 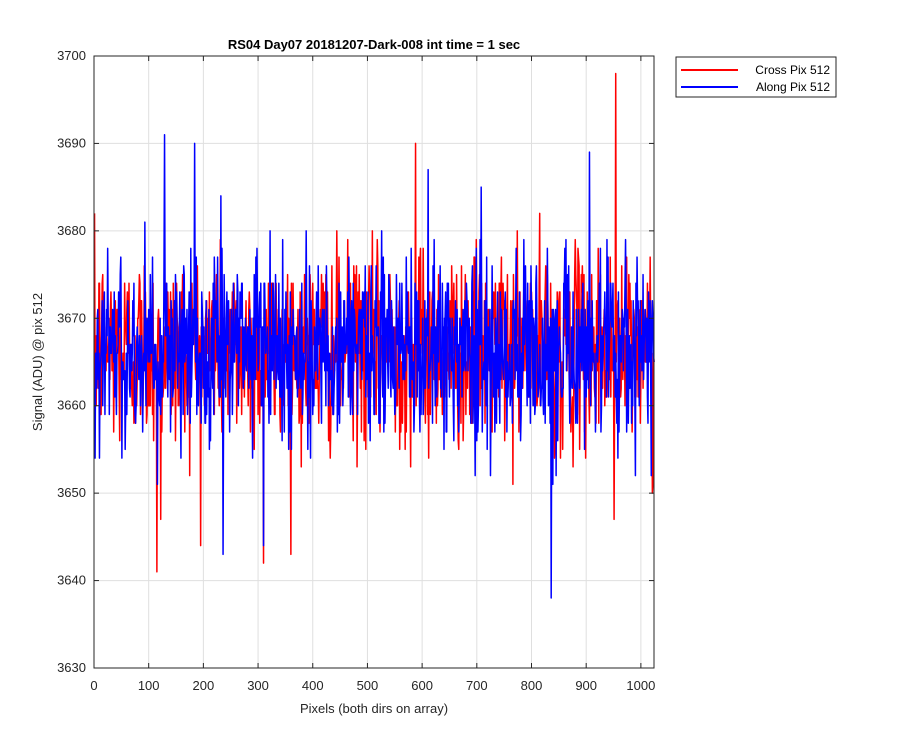 I want to click on x-tick-label: 500, so click(x=368, y=685).